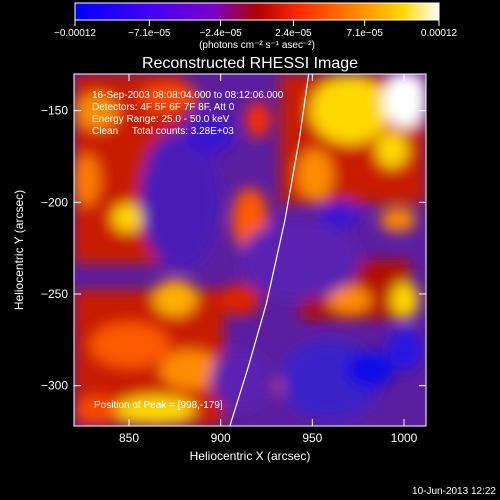  I want to click on chart-title: Reconstructed RHESSI Image, so click(250, 63).